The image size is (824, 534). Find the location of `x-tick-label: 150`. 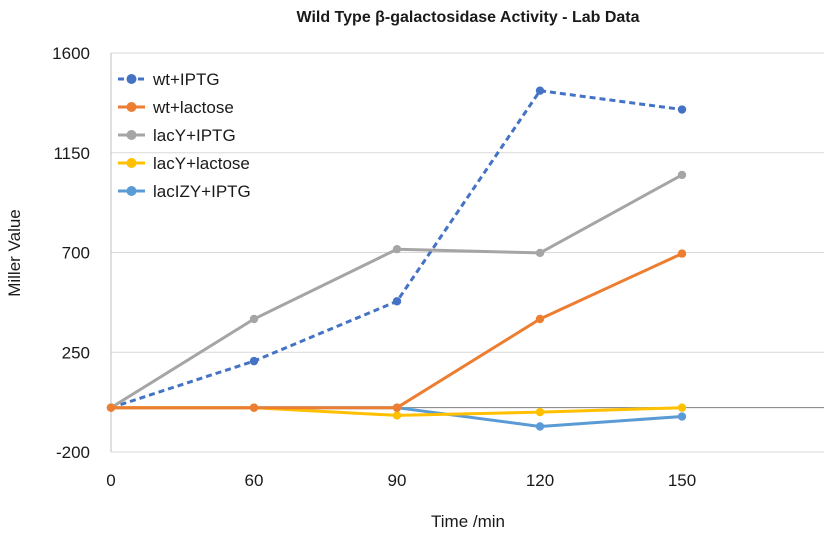

x-tick-label: 150 is located at coordinates (682, 480).